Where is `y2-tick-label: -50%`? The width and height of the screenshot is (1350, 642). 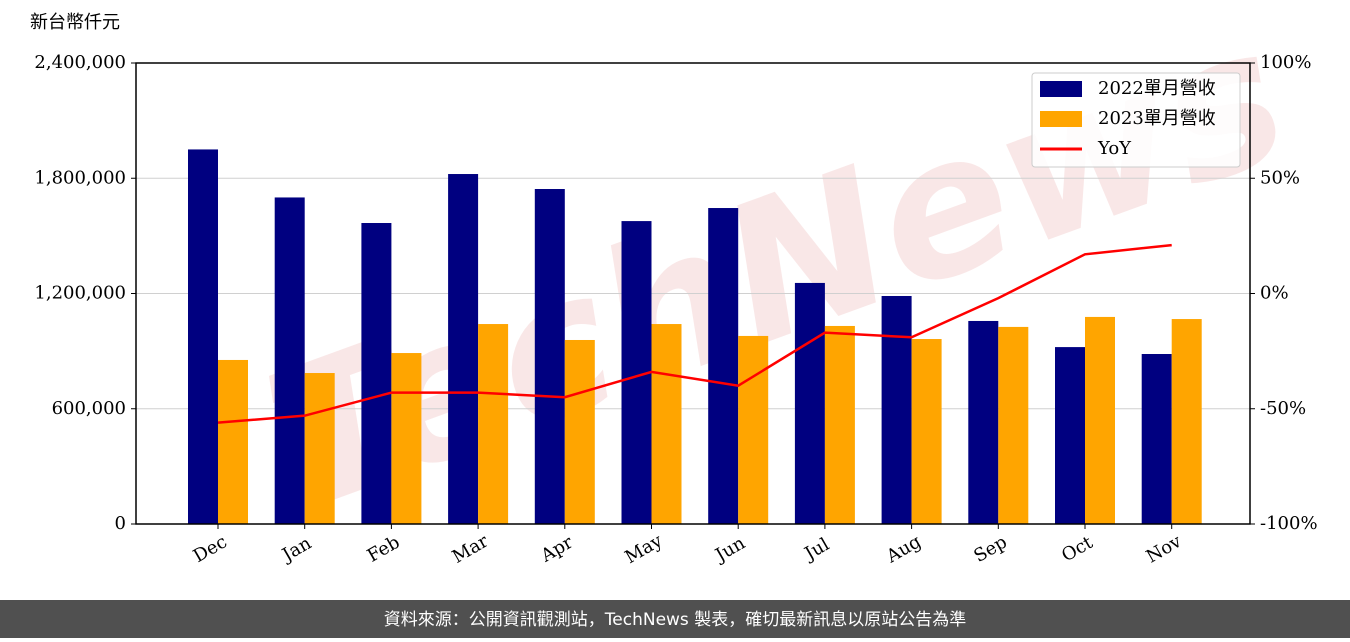 y2-tick-label: -50% is located at coordinates (1283, 408).